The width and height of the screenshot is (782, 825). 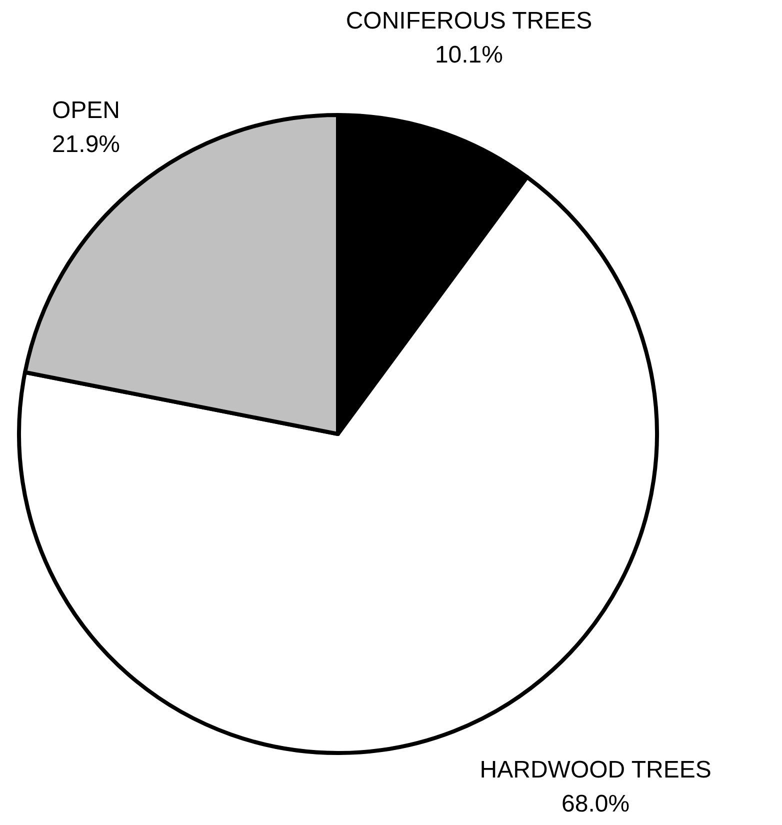 I want to click on data-label: 21.9%, so click(x=86, y=144).